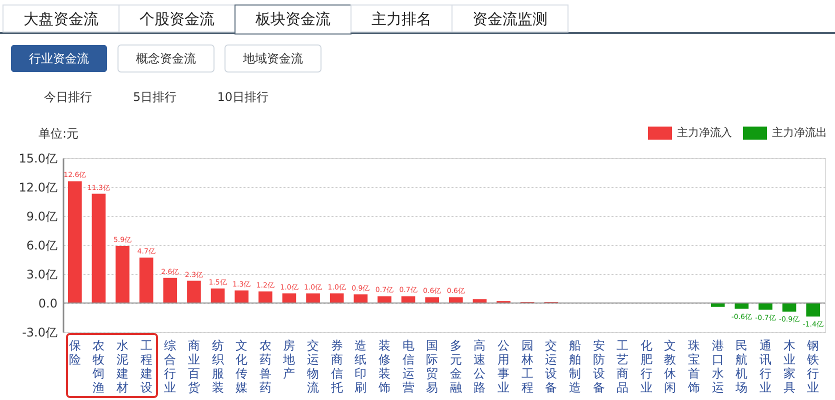 The width and height of the screenshot is (835, 400). What do you see at coordinates (289, 359) in the screenshot?
I see `x-tick-label: 房地产` at bounding box center [289, 359].